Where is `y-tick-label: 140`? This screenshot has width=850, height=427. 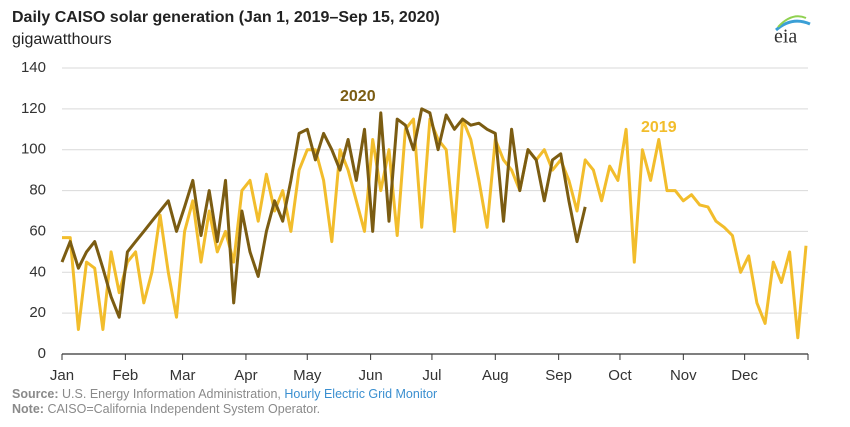
y-tick-label: 140 is located at coordinates (33, 67).